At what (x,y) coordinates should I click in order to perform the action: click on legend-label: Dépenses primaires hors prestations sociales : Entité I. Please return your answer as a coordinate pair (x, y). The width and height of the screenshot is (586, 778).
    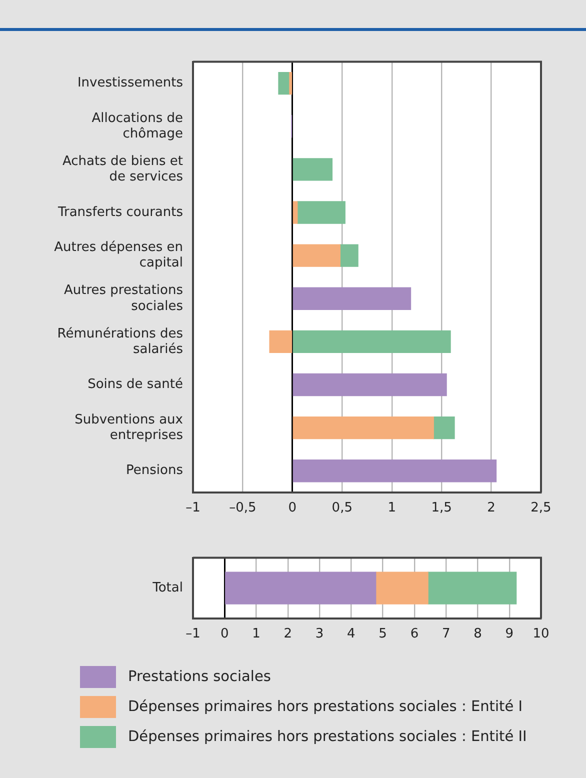
    Looking at the image, I should click on (325, 707).